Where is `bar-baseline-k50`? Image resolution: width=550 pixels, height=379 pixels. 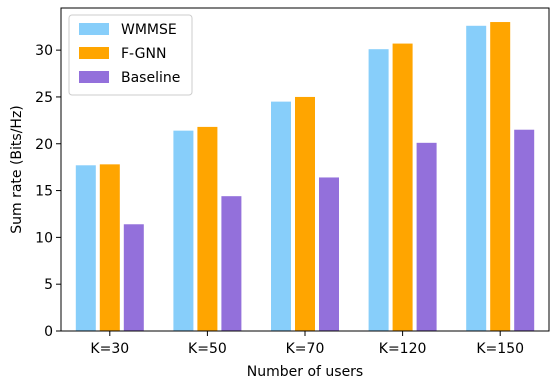 bar-baseline-k50 is located at coordinates (231, 263).